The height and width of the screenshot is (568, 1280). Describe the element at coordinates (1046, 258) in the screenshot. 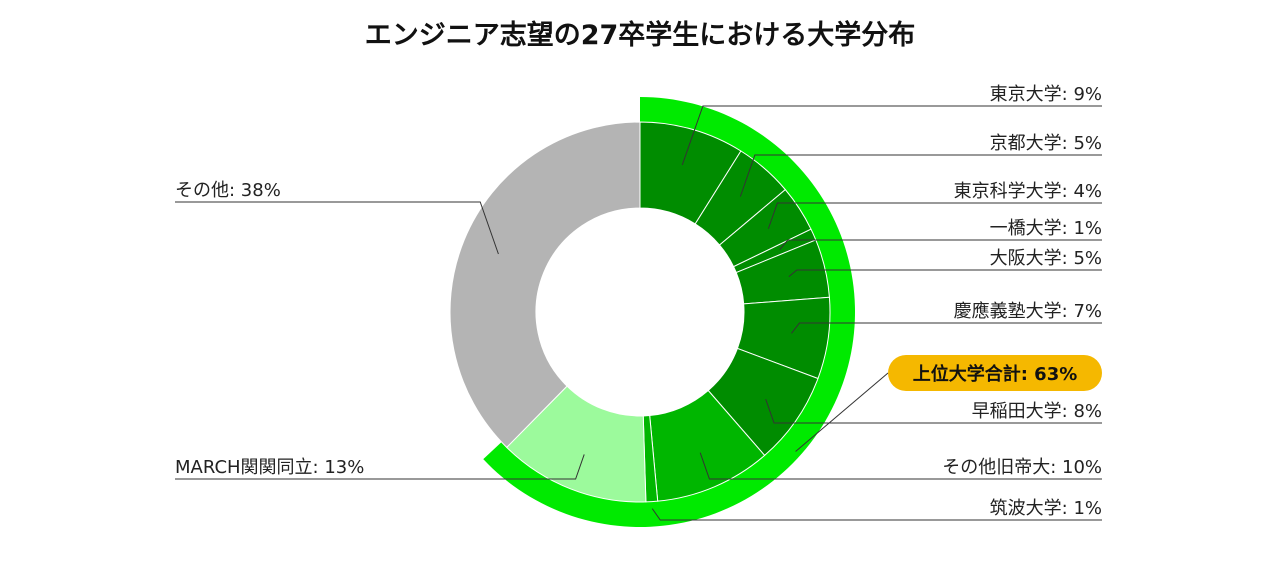

I see `slice-label-4: 大阪大学: 5%` at that location.